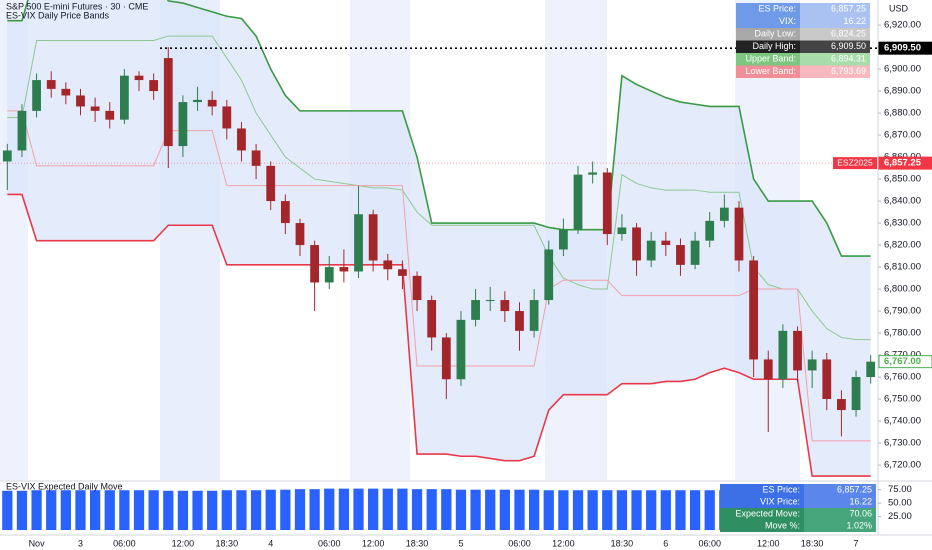  I want to click on y-tick-label: 6,750.00, so click(902, 399).